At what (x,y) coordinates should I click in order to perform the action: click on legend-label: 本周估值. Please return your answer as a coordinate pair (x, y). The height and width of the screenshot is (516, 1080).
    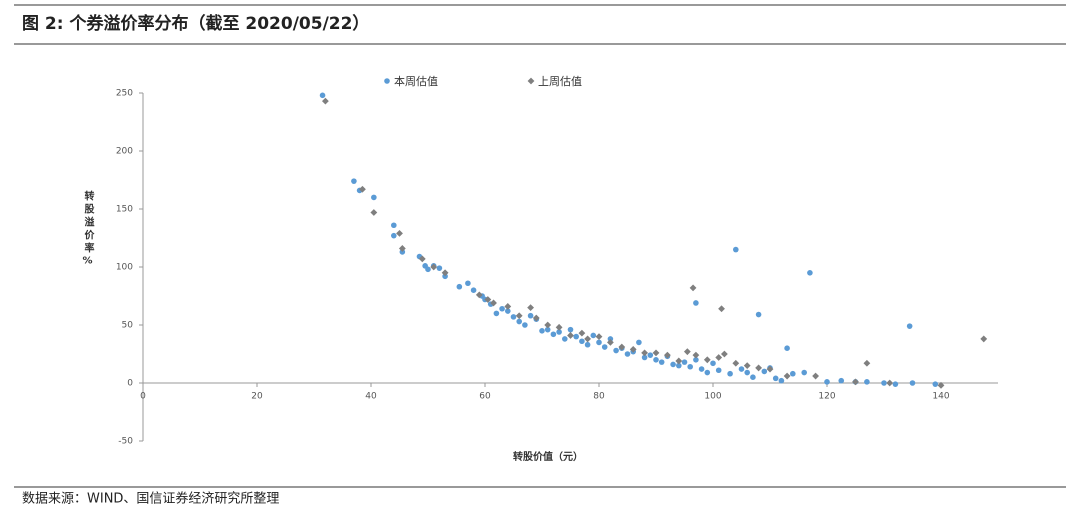
    Looking at the image, I should click on (416, 81).